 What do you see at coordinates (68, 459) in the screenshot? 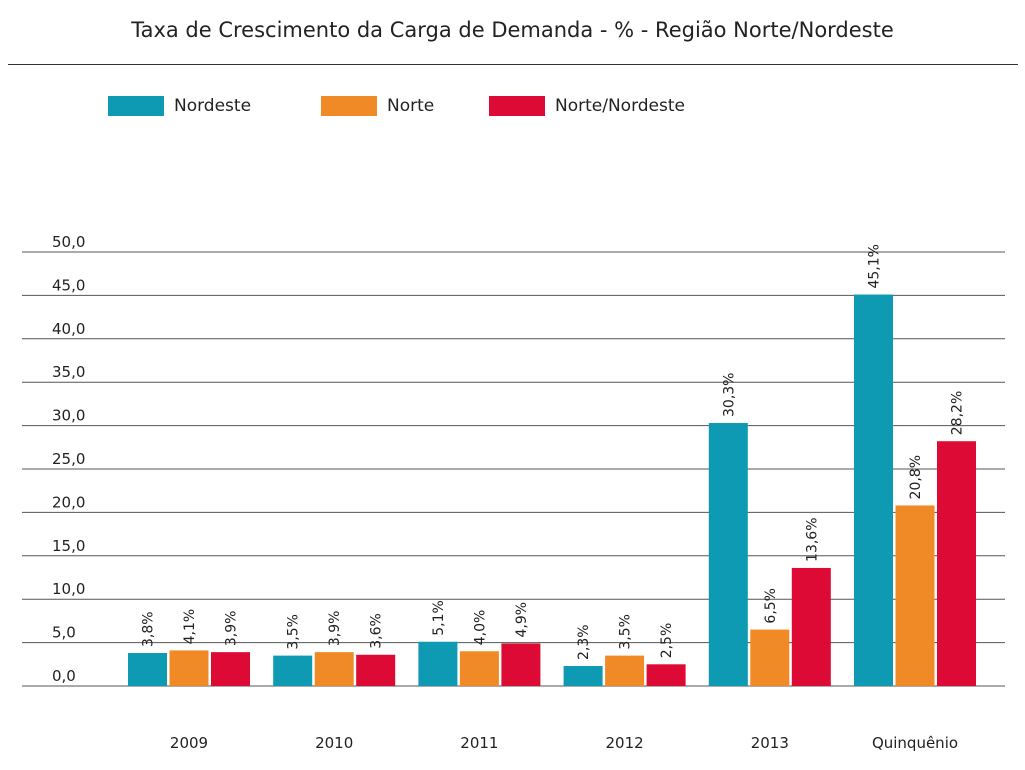
I see `y-tick-label: 25,0` at bounding box center [68, 459].